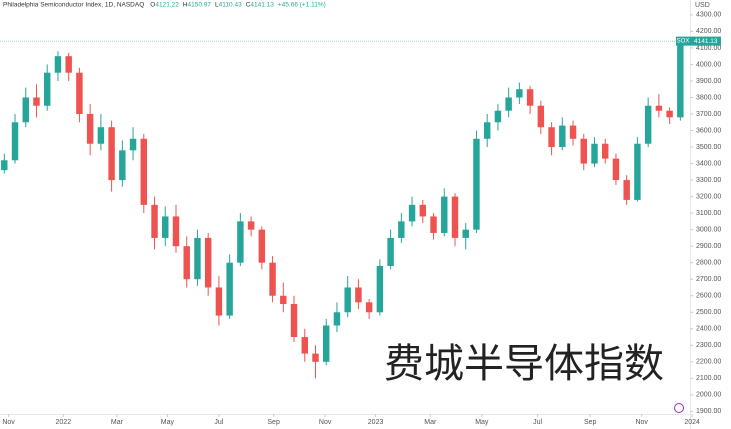 The image size is (731, 429). I want to click on y-tick-label: 2200.00, so click(708, 362).